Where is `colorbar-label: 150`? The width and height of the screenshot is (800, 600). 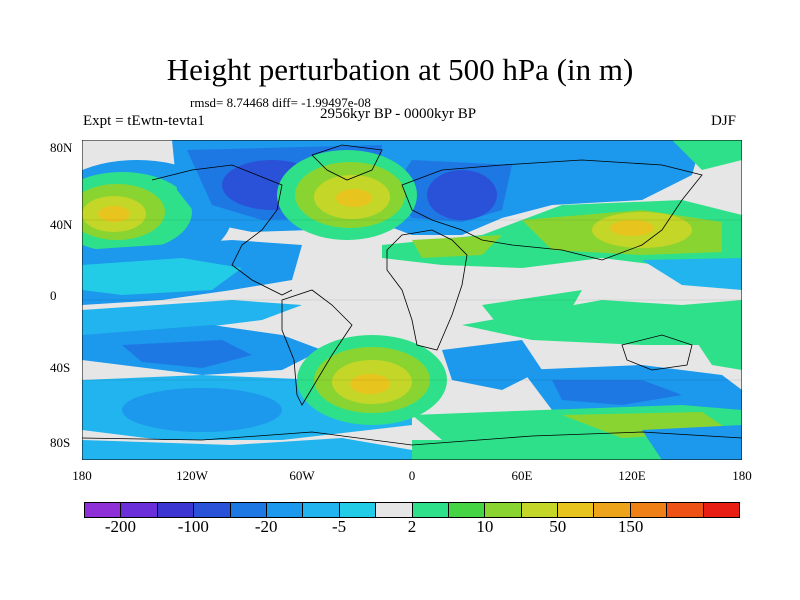
colorbar-label: 150 is located at coordinates (630, 526).